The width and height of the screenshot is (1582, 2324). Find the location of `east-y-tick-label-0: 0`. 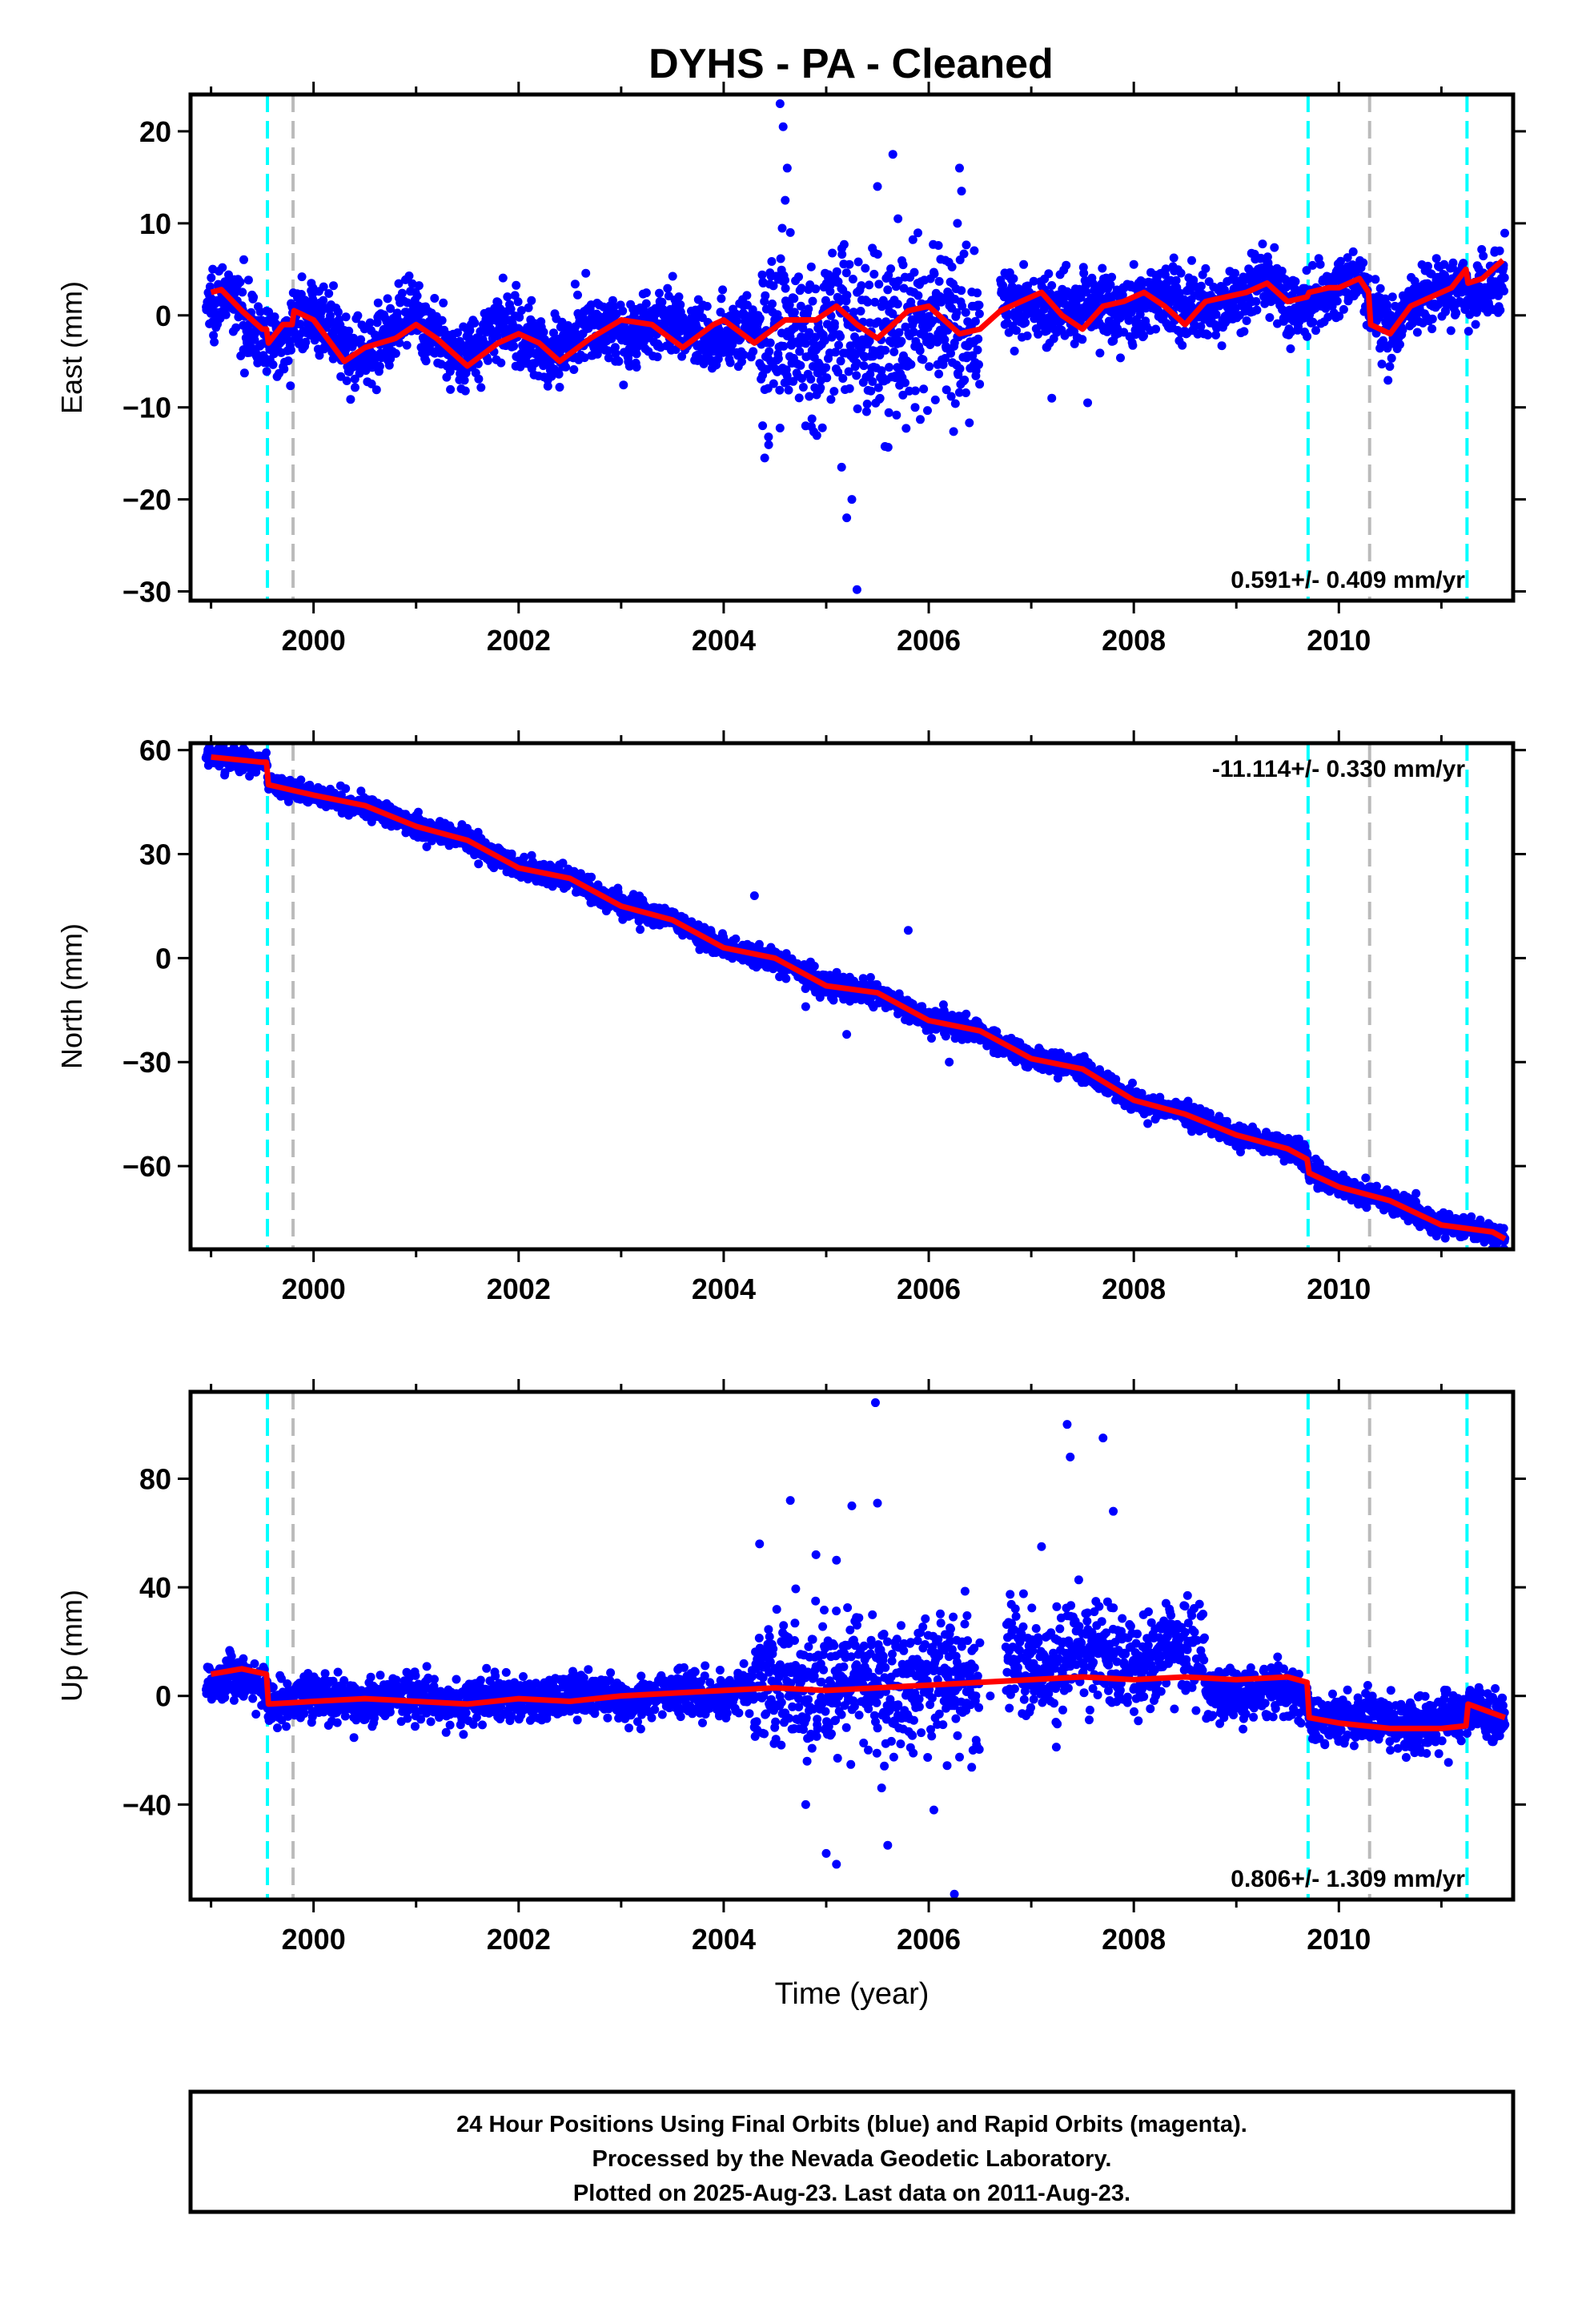

east-y-tick-label-0: 0 is located at coordinates (163, 316).